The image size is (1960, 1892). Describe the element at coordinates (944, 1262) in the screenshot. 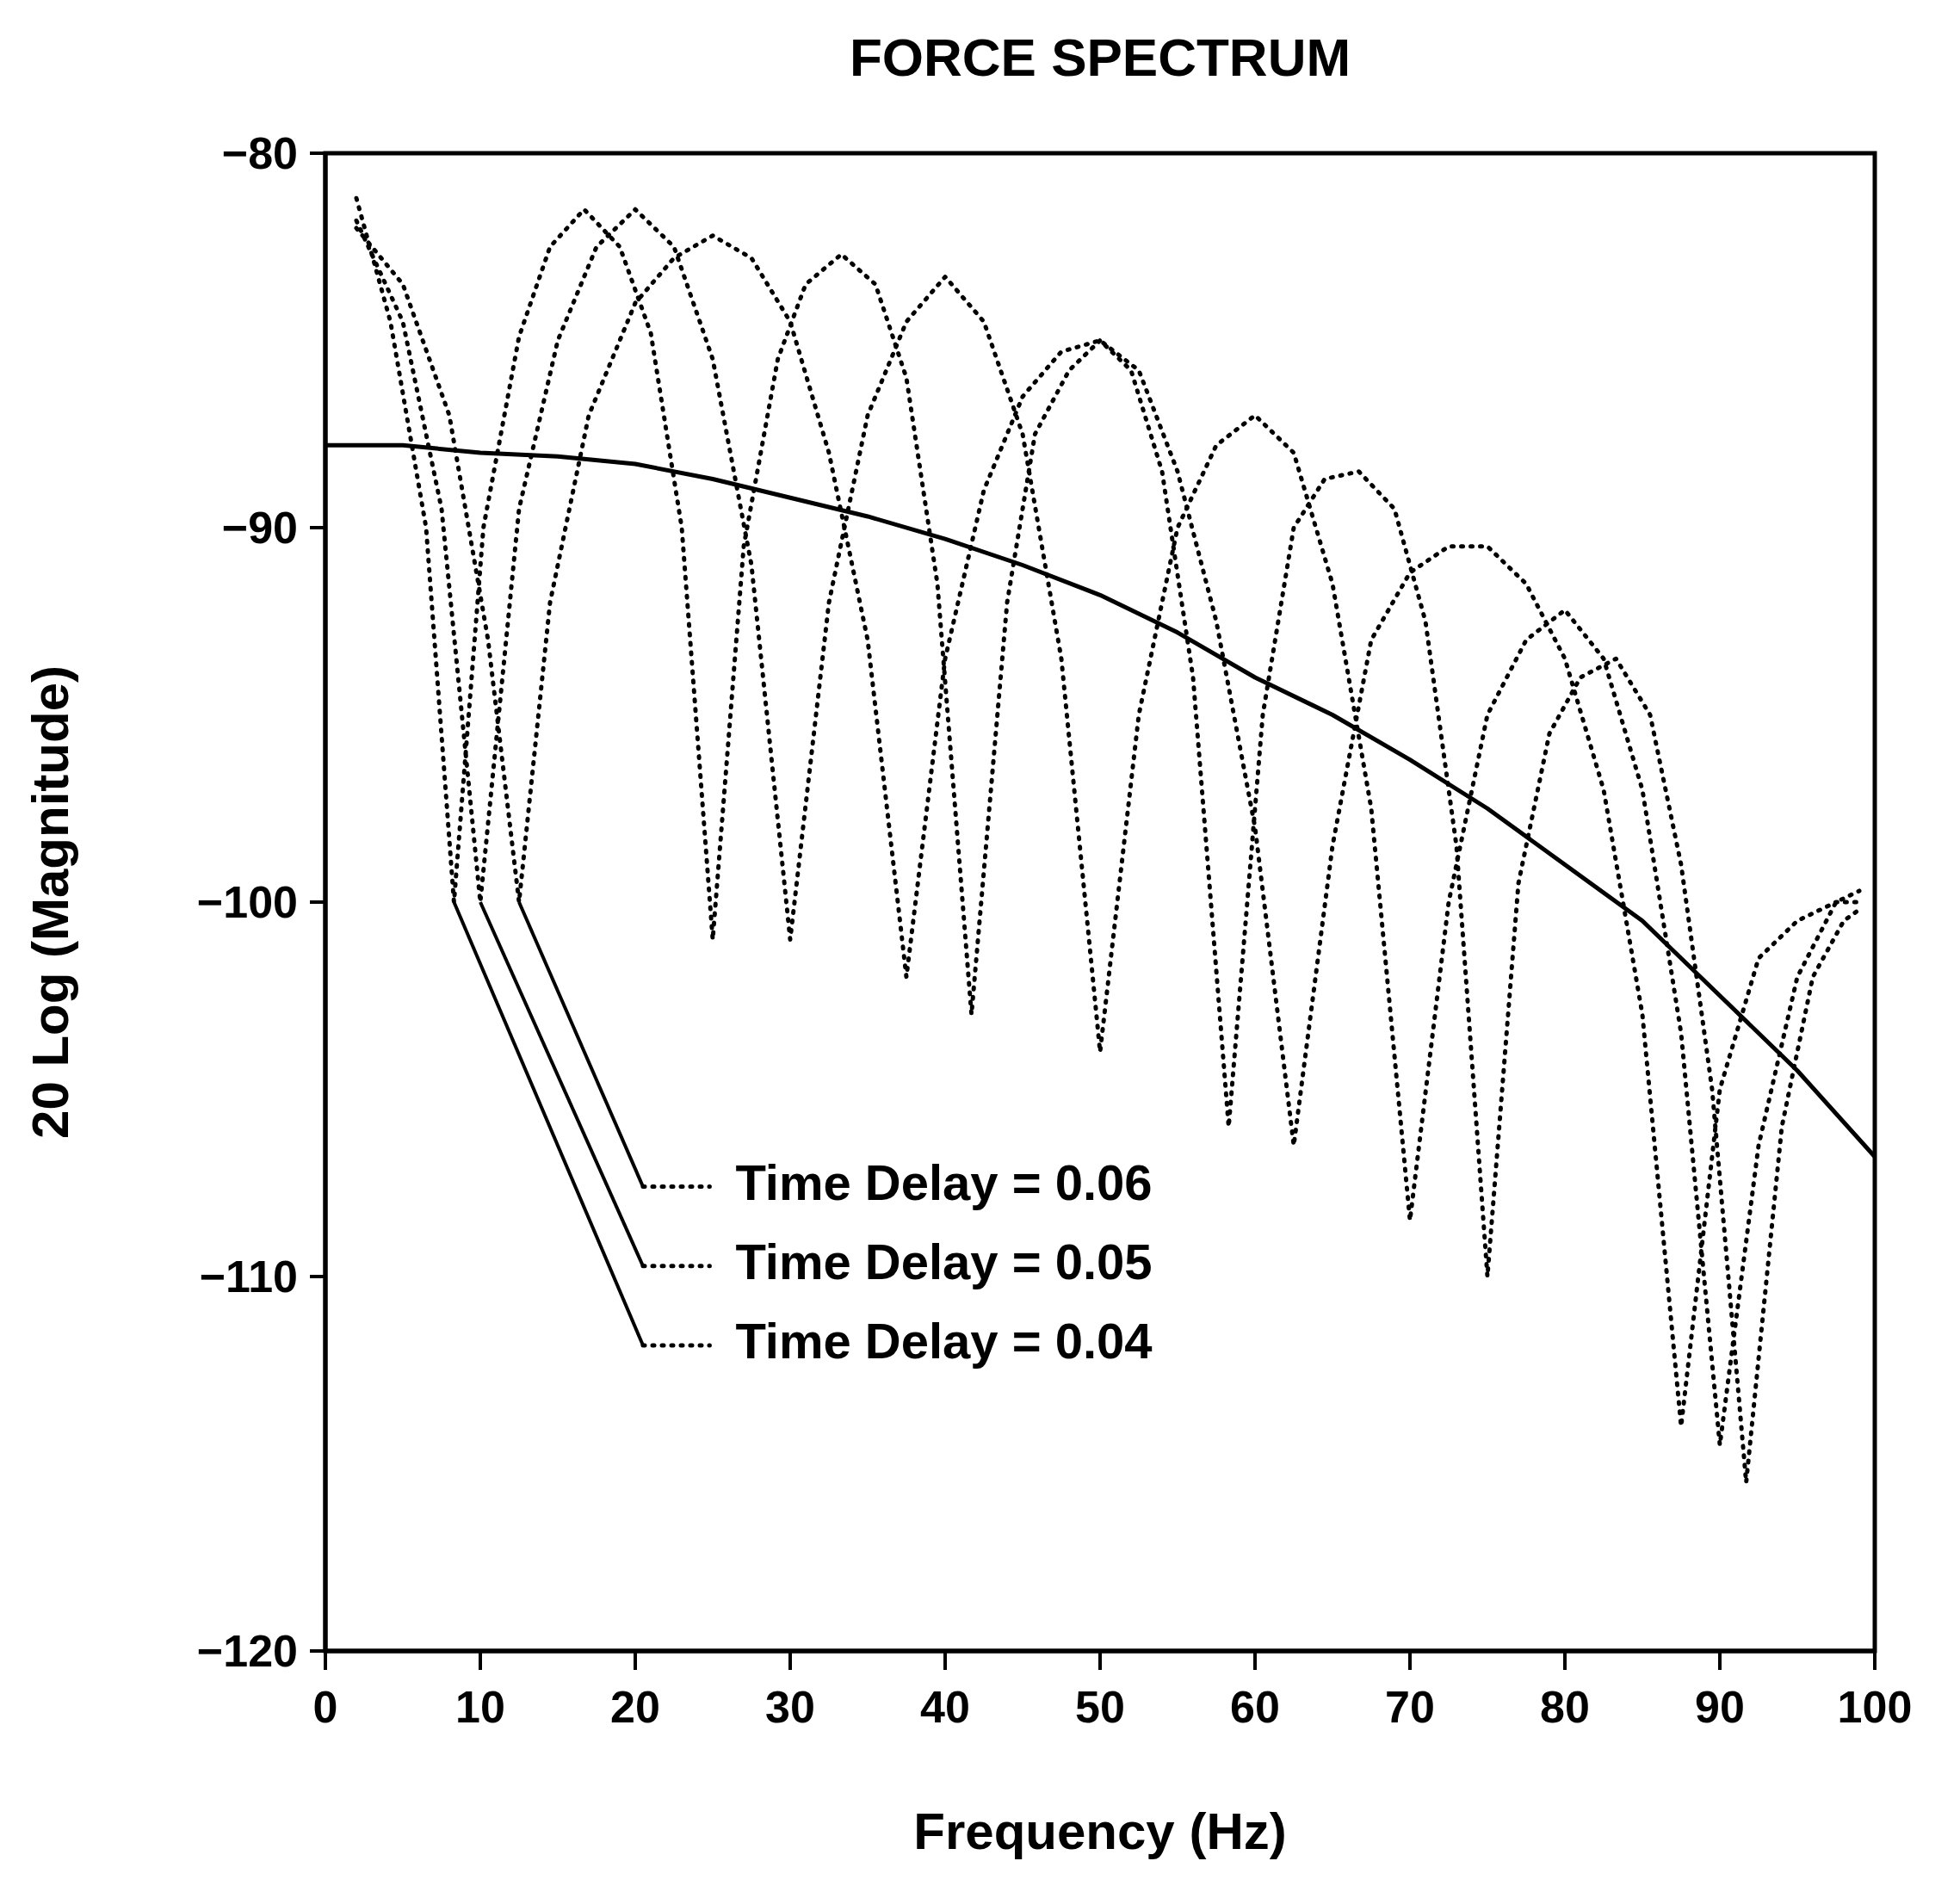

I see `legend-label: Time Delay = 0.05` at that location.